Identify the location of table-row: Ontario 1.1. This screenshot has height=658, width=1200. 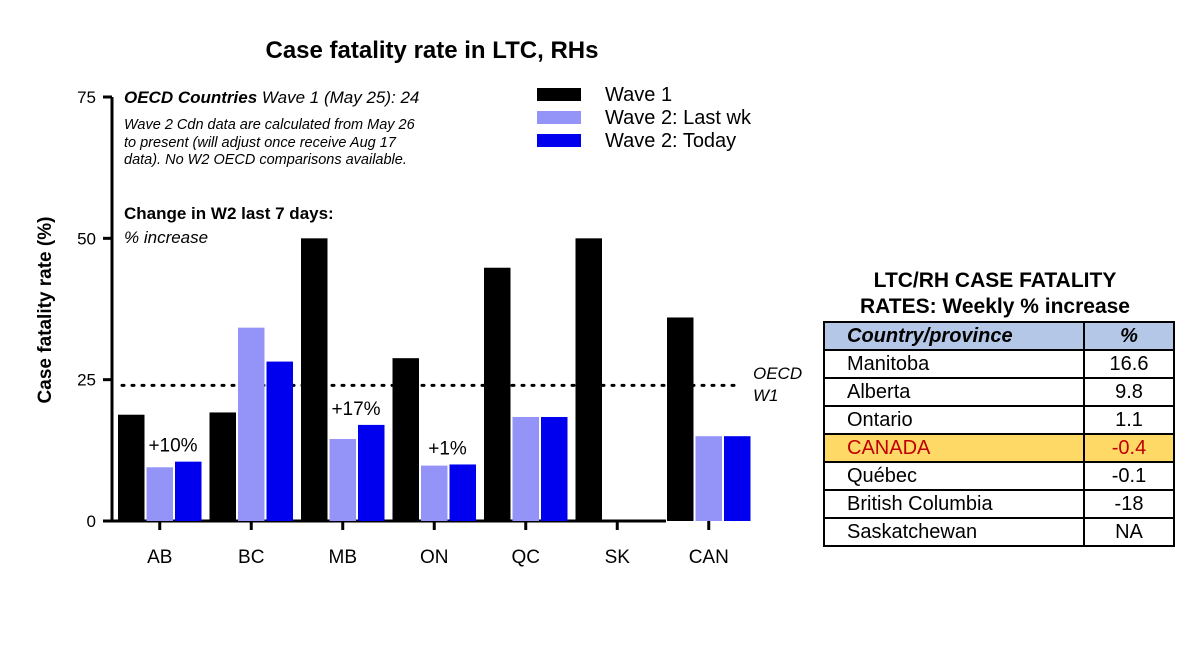
(999, 420).